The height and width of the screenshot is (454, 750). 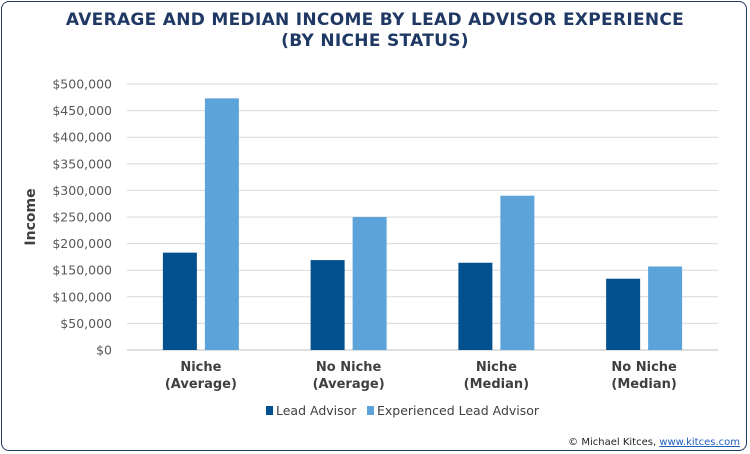 What do you see at coordinates (82, 190) in the screenshot?
I see `y-tick-label: $300,000` at bounding box center [82, 190].